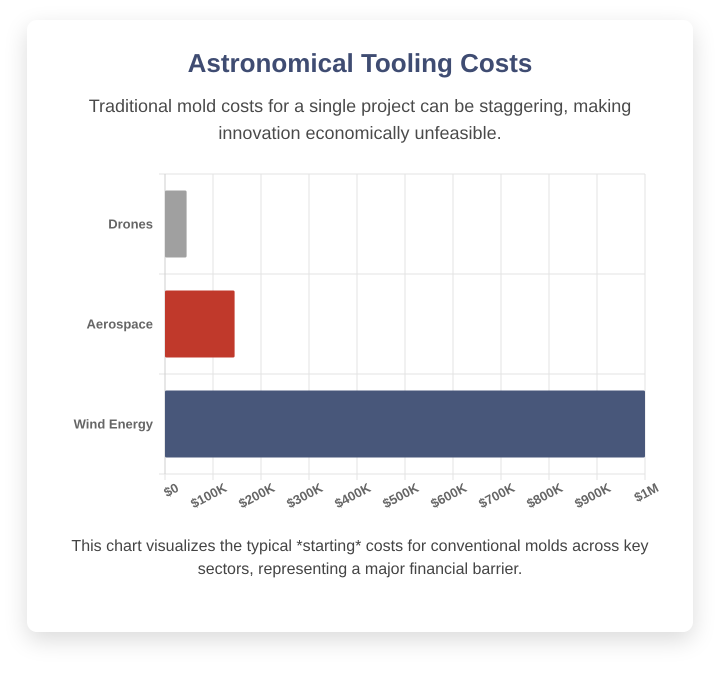  Describe the element at coordinates (114, 424) in the screenshot. I see `y-tick-label: Wind Energy` at that location.